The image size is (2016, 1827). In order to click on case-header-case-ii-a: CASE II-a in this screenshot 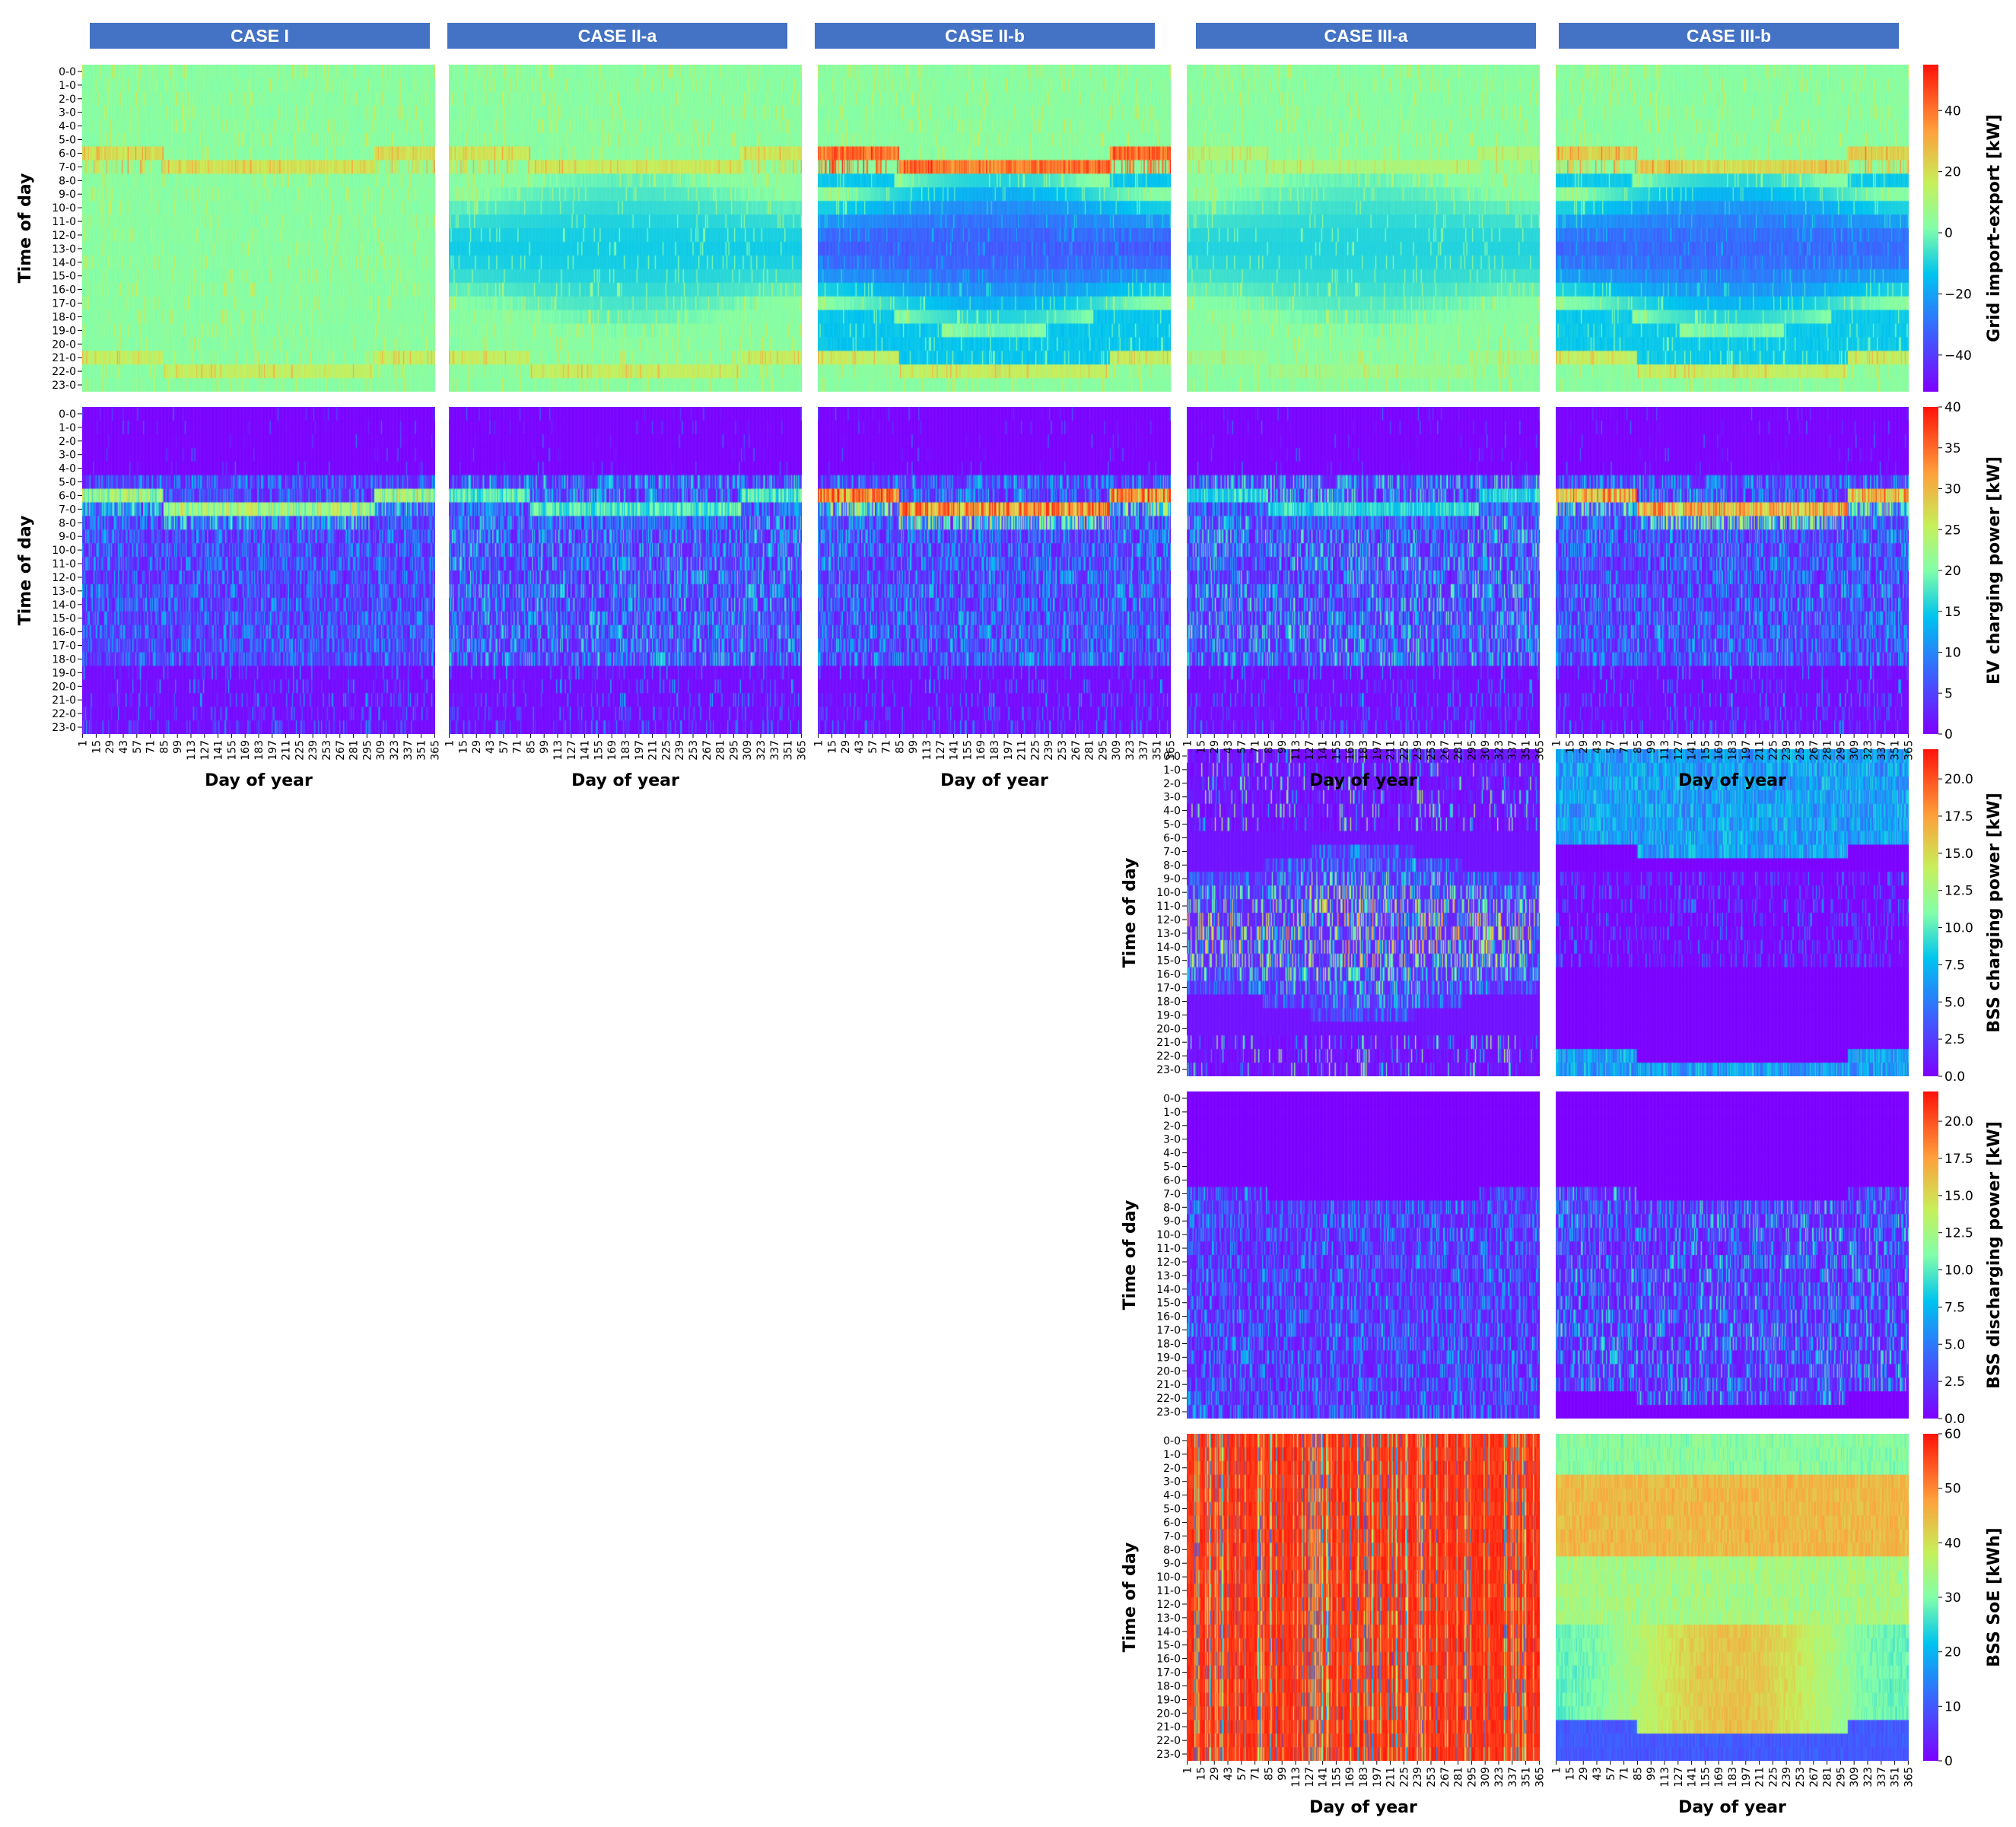, I will do `click(617, 36)`.